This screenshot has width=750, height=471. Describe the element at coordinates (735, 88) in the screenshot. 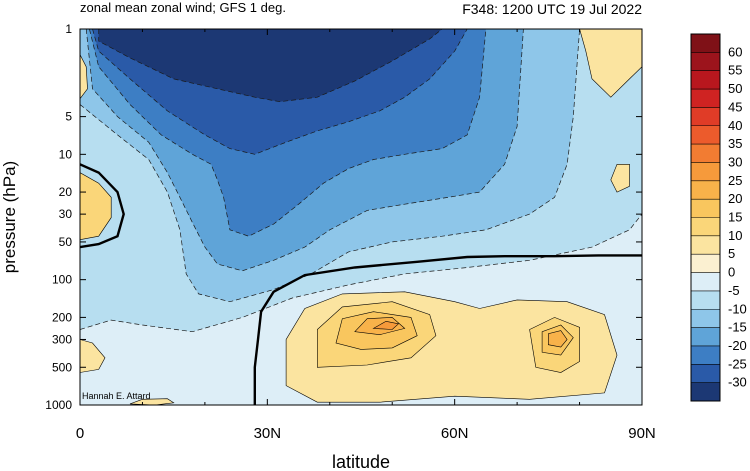

I see `colorbar-label: 50` at that location.